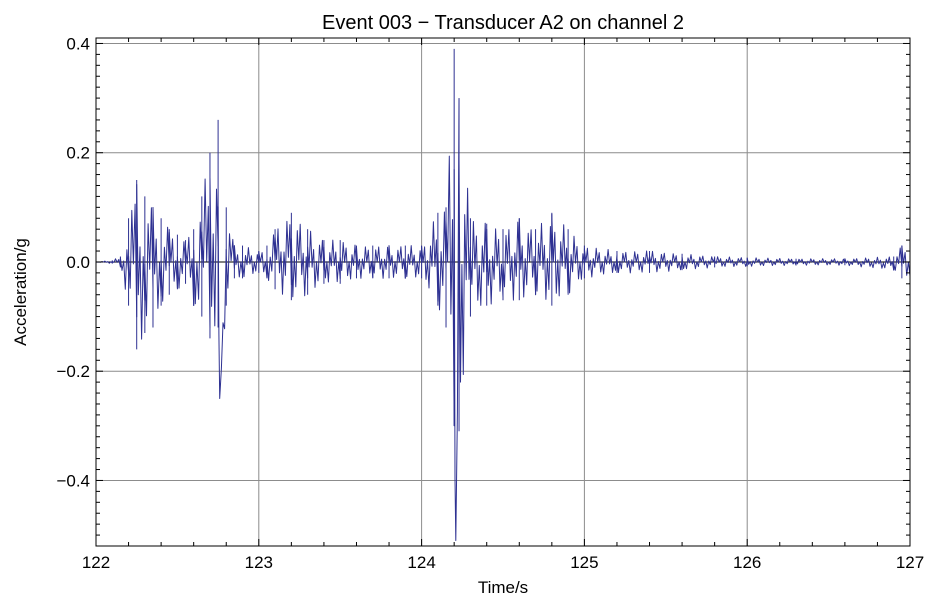 Image resolution: width=933 pixels, height=606 pixels. What do you see at coordinates (78, 153) in the screenshot?
I see `y-tick-label: 0.2` at bounding box center [78, 153].